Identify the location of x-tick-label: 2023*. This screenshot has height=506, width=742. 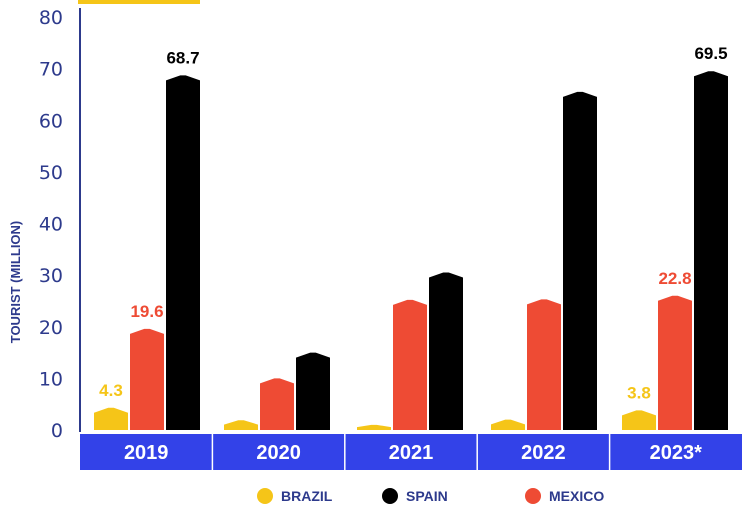
(676, 453).